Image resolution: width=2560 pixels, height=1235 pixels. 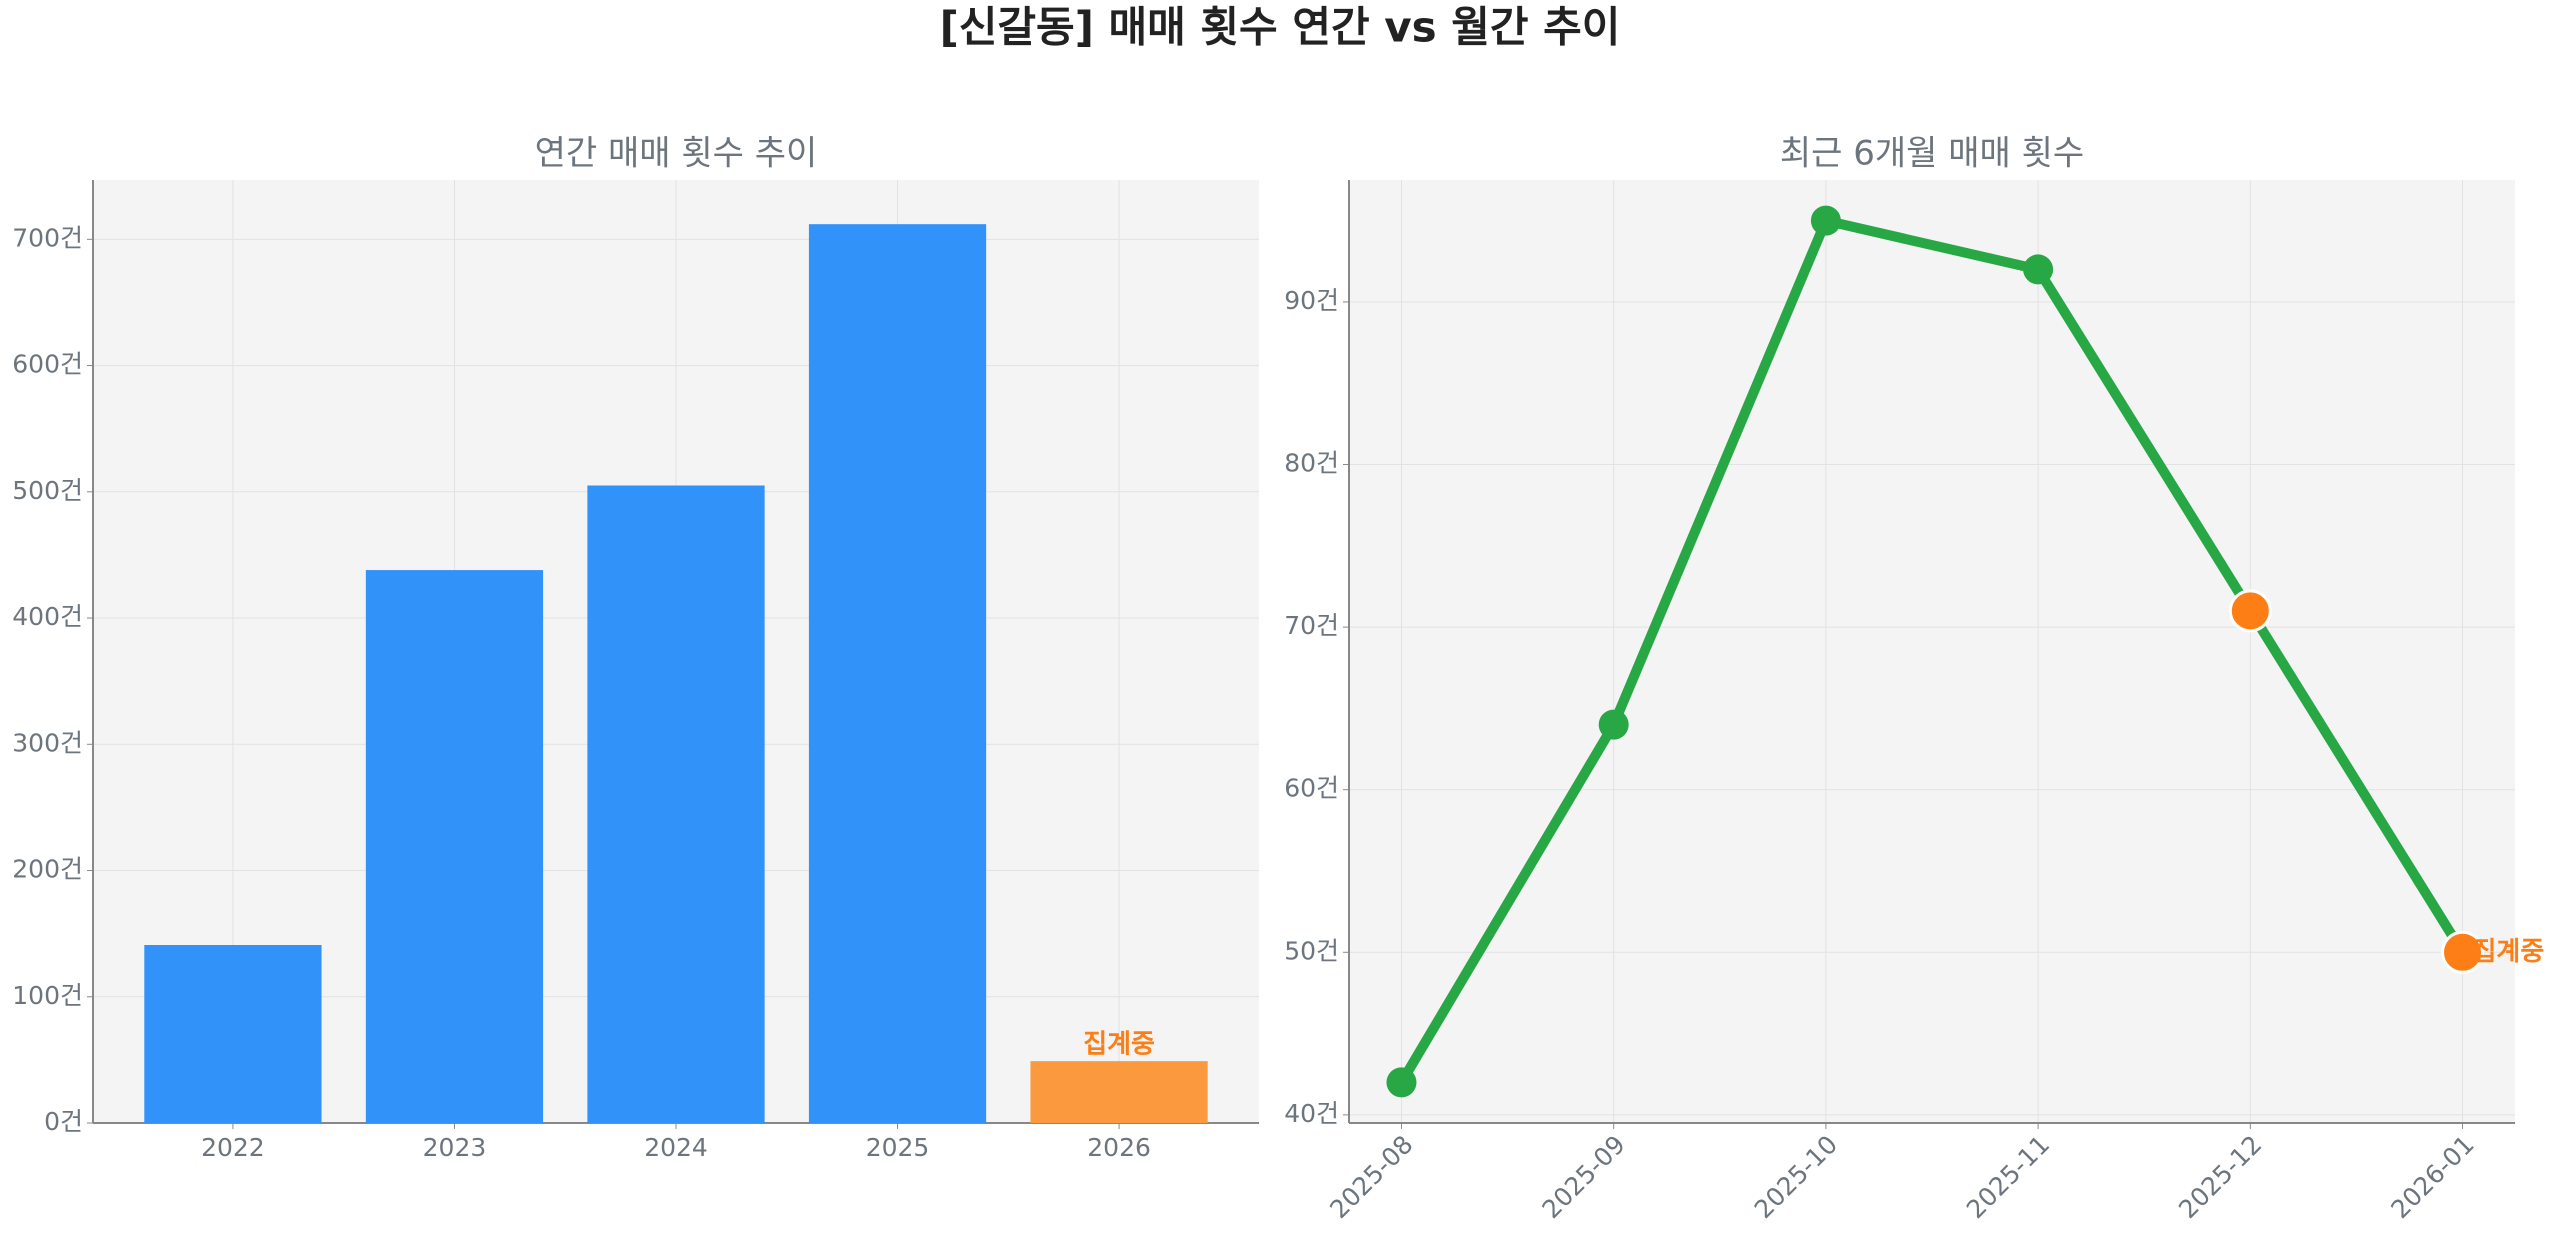 What do you see at coordinates (2008, 1177) in the screenshot?
I see `x-tick-label: 2025-11` at bounding box center [2008, 1177].